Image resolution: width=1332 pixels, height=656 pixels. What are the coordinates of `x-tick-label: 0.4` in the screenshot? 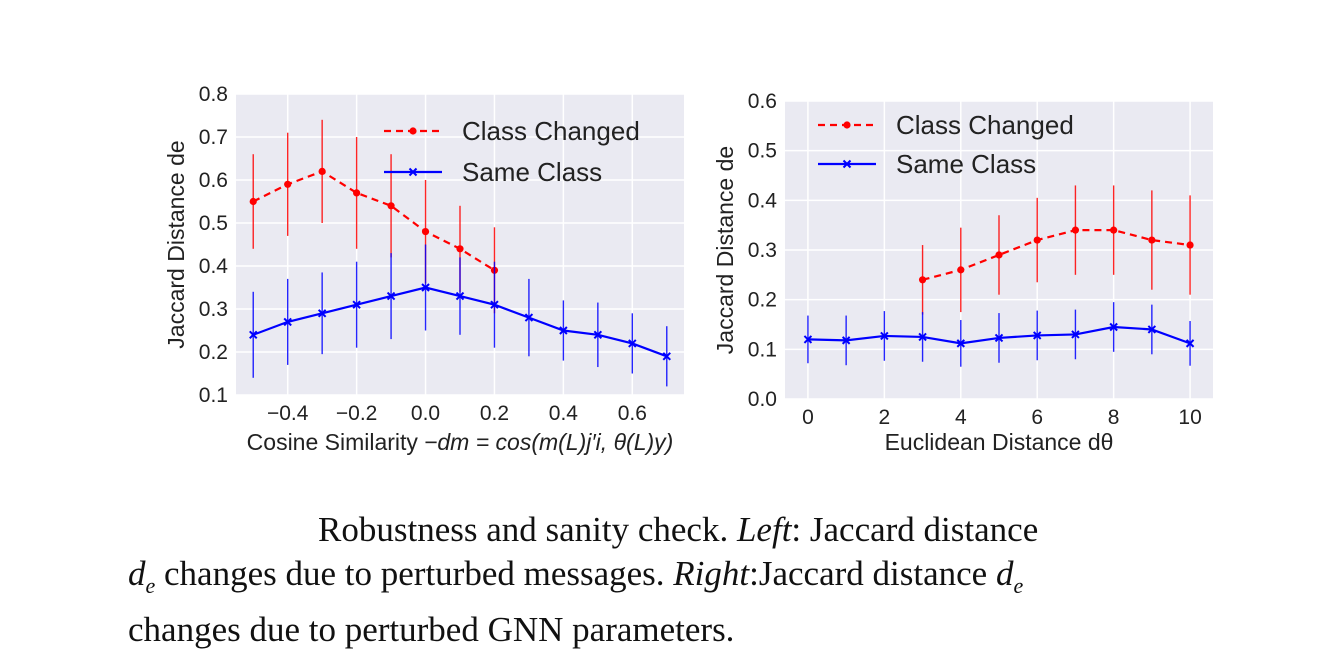 It's located at (564, 413).